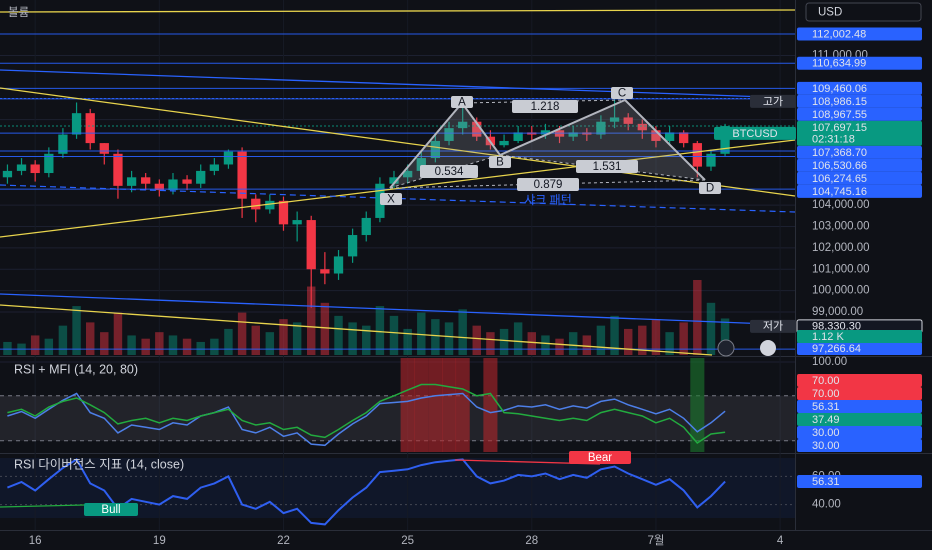 The image size is (932, 550). I want to click on y-tick-label: 40.00, so click(826, 505).